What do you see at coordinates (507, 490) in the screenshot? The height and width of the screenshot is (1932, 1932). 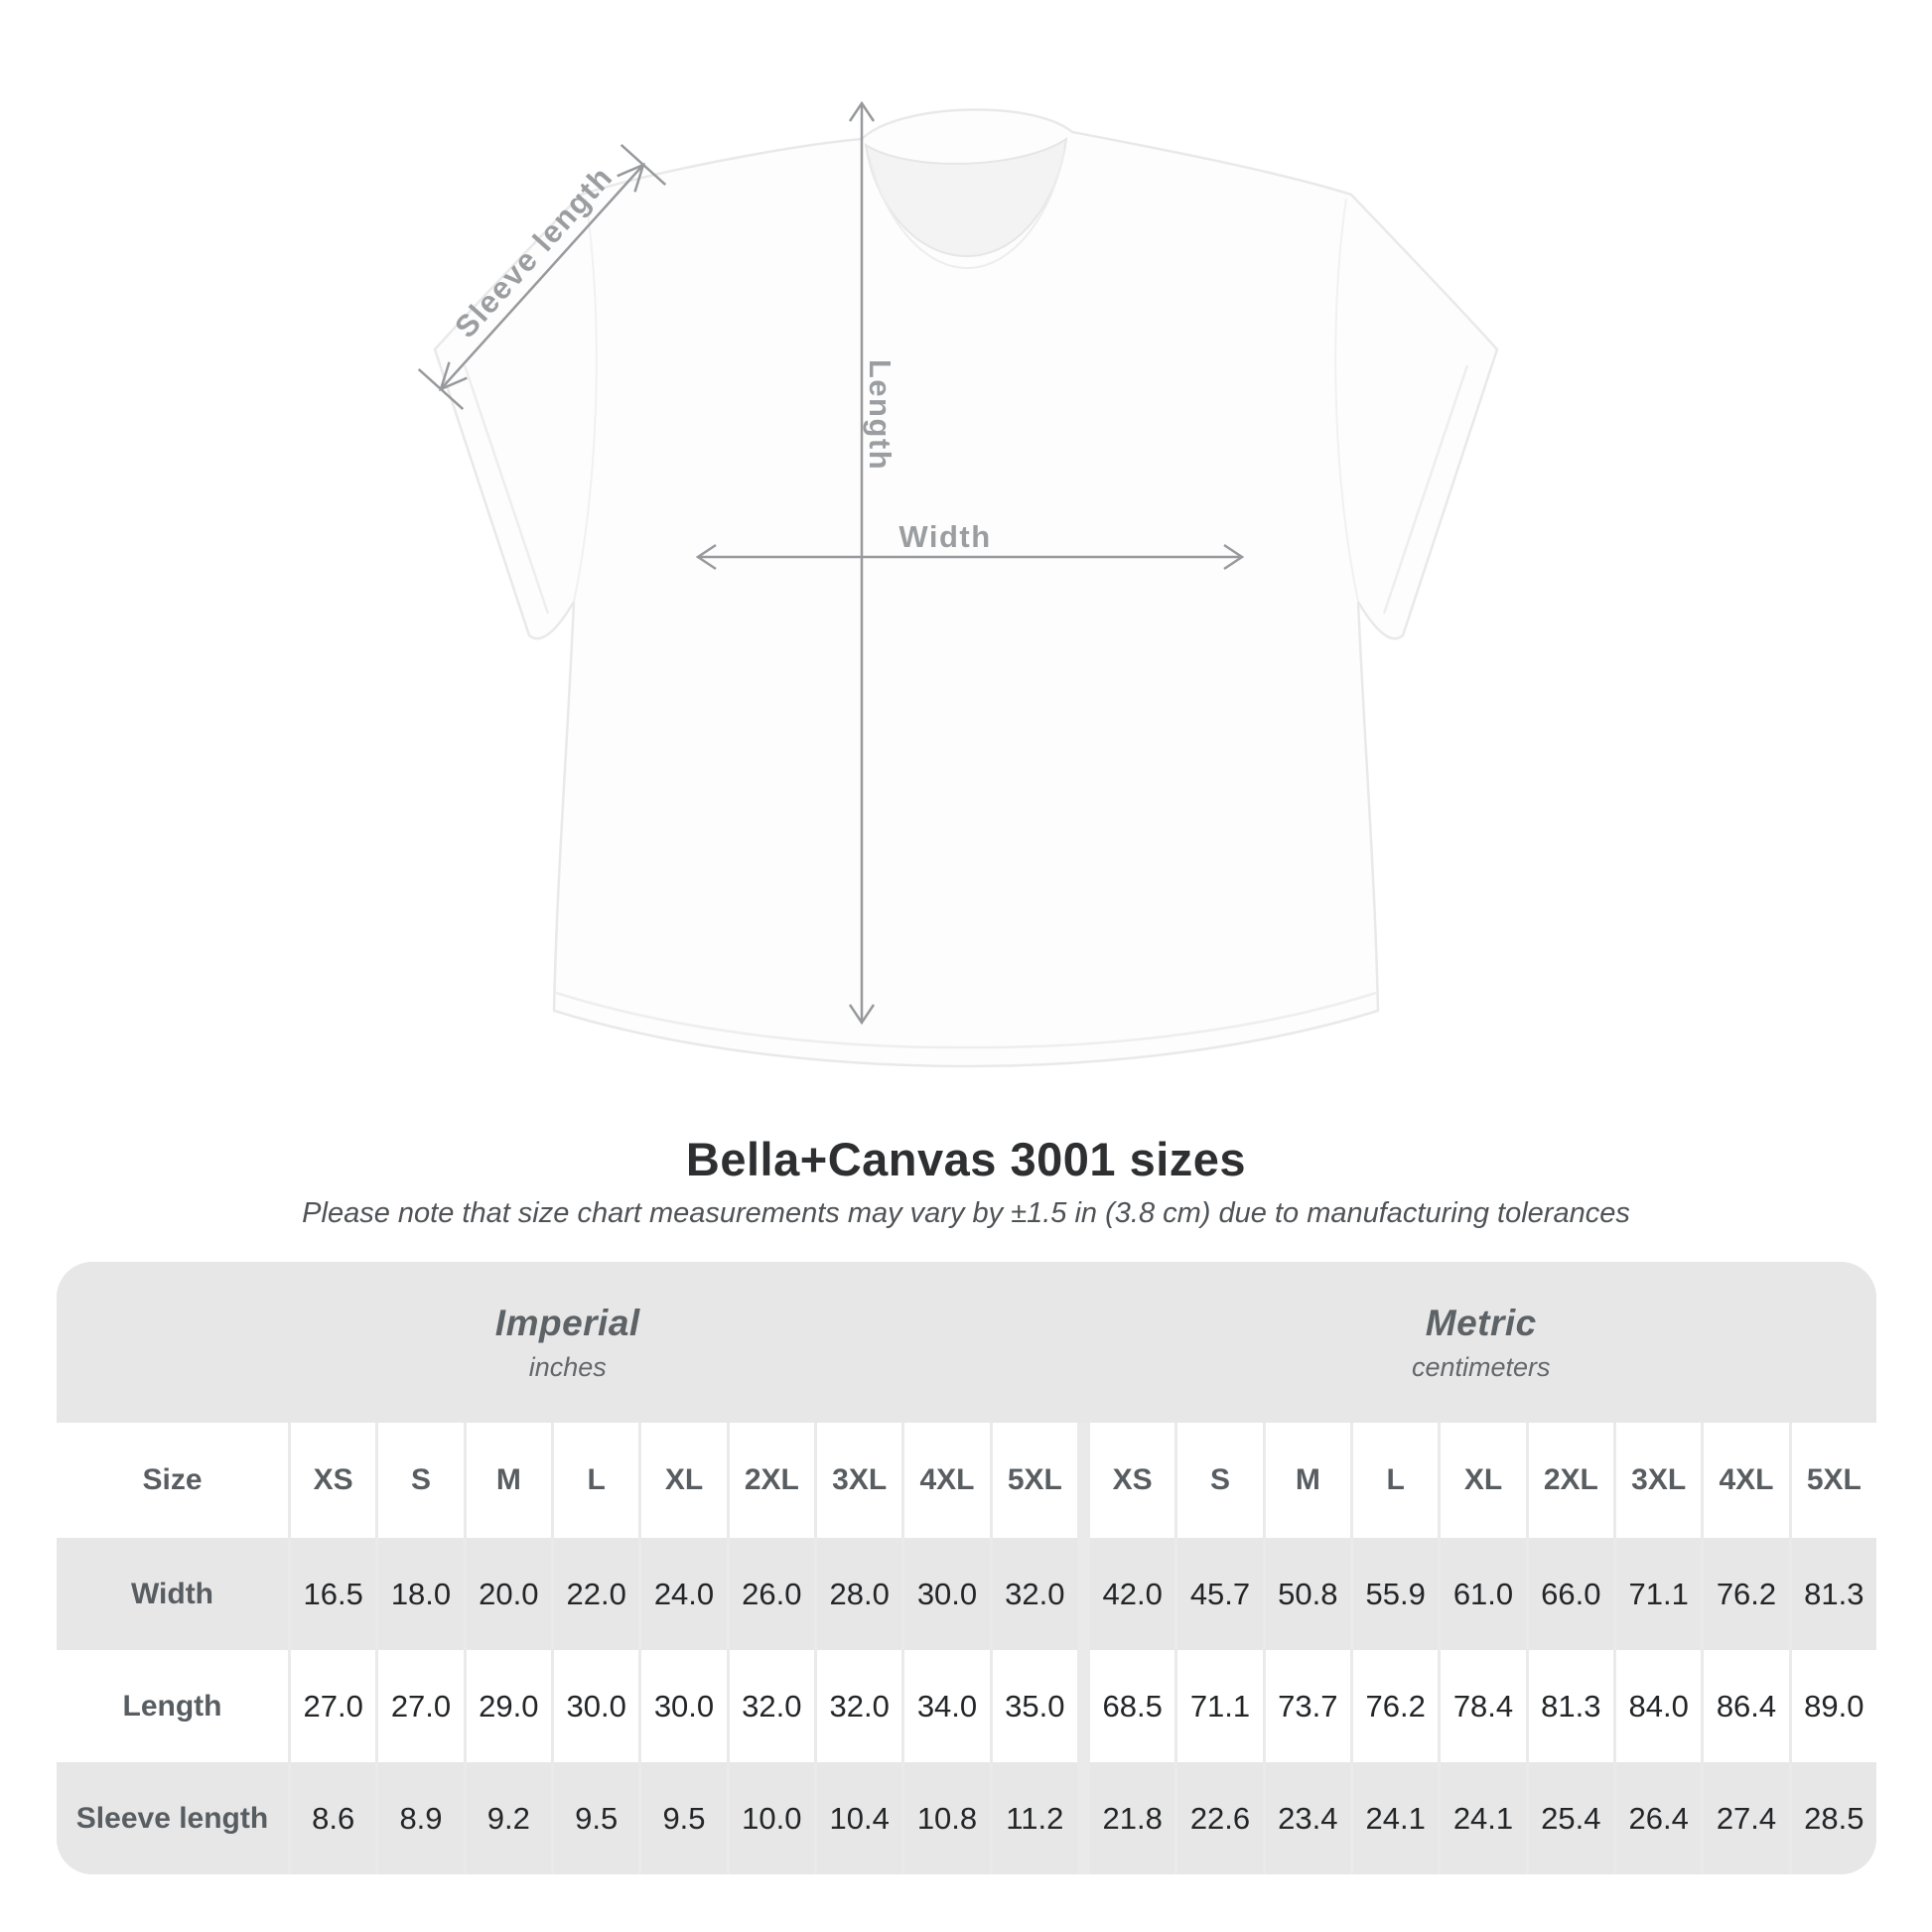 I see `left-cuff-seam` at bounding box center [507, 490].